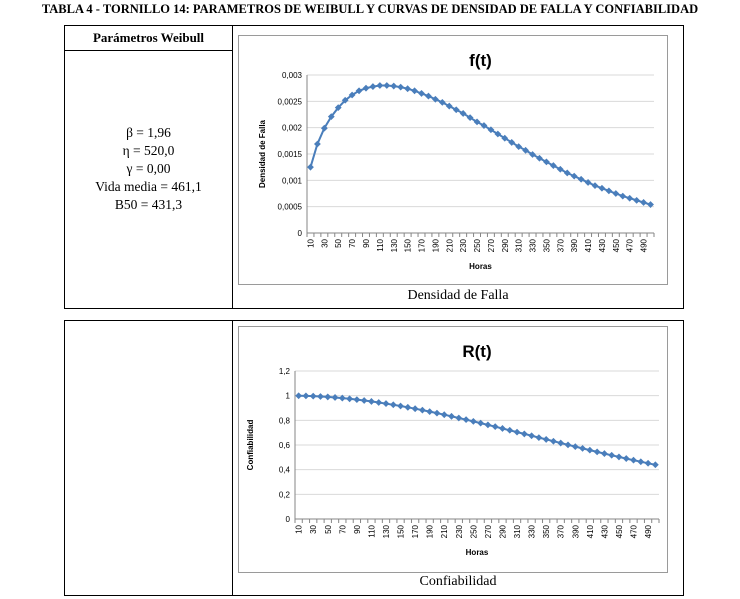 The height and width of the screenshot is (599, 740). Describe the element at coordinates (366, 242) in the screenshot. I see `density-x-tick-label: 90` at that location.